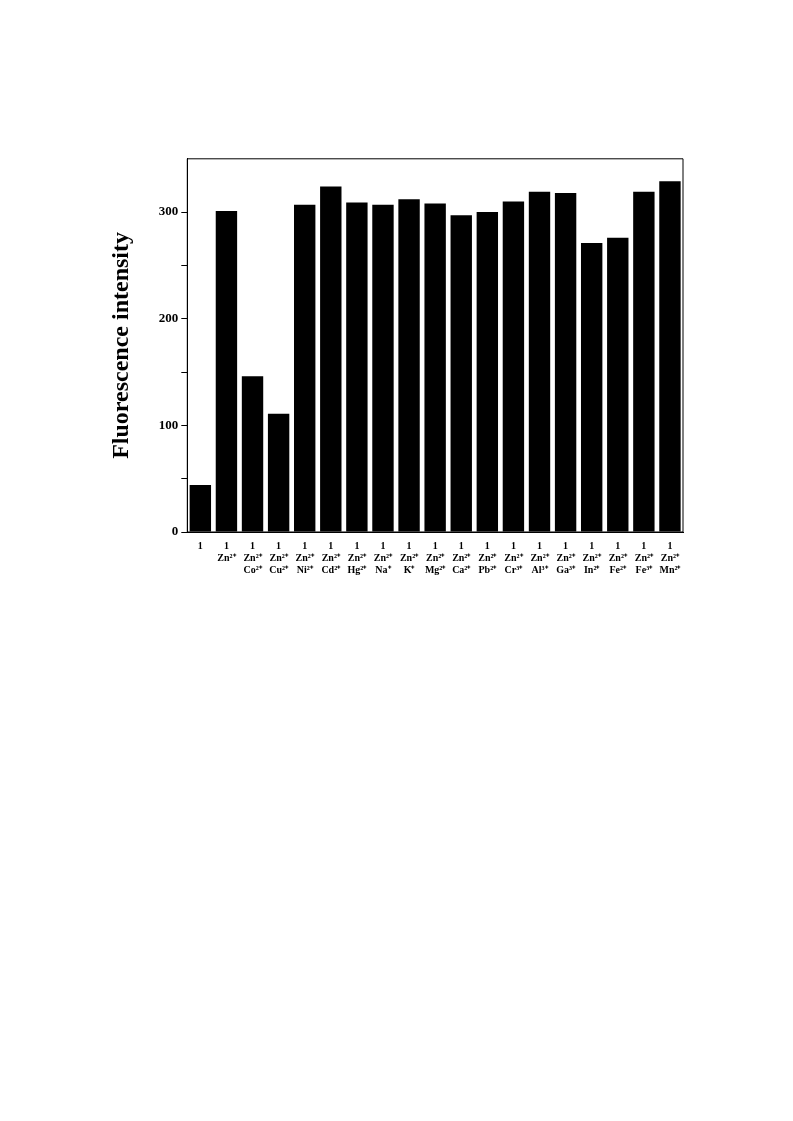 The width and height of the screenshot is (793, 1121). What do you see at coordinates (279, 557) in the screenshot?
I see `x-tick-label: 1 Zn²⁺ Cu²⁺` at bounding box center [279, 557].